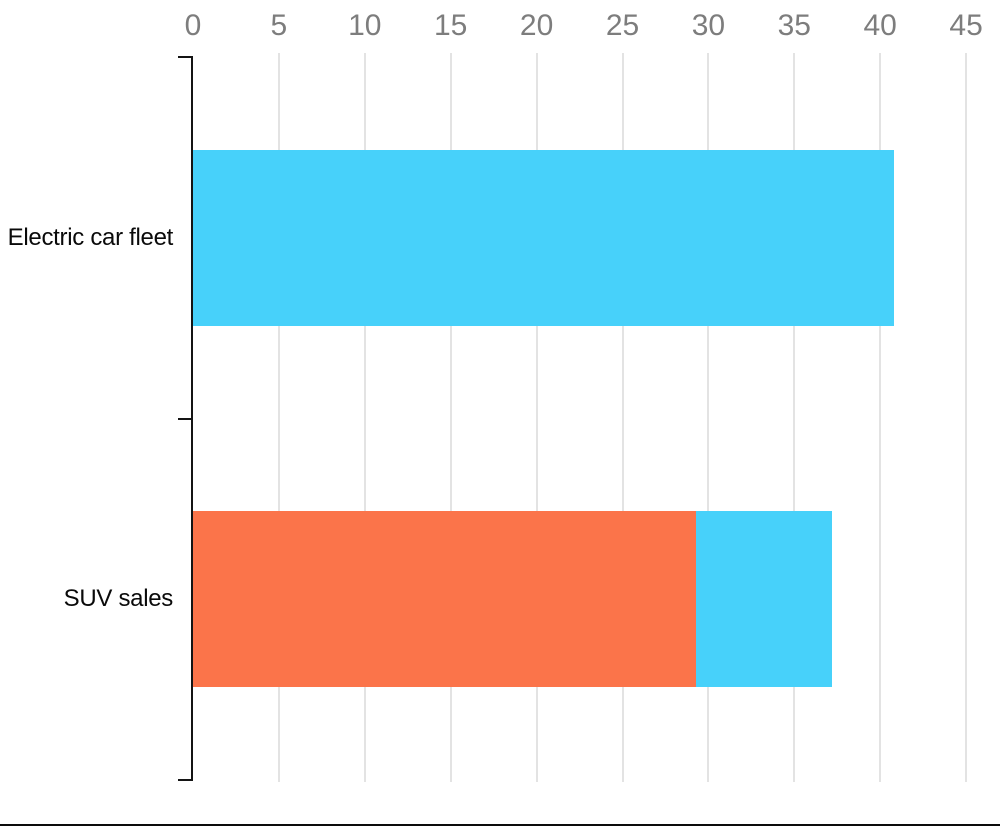 The image size is (1000, 833). Describe the element at coordinates (536, 25) in the screenshot. I see `x-axis-tick-label: 20` at that location.